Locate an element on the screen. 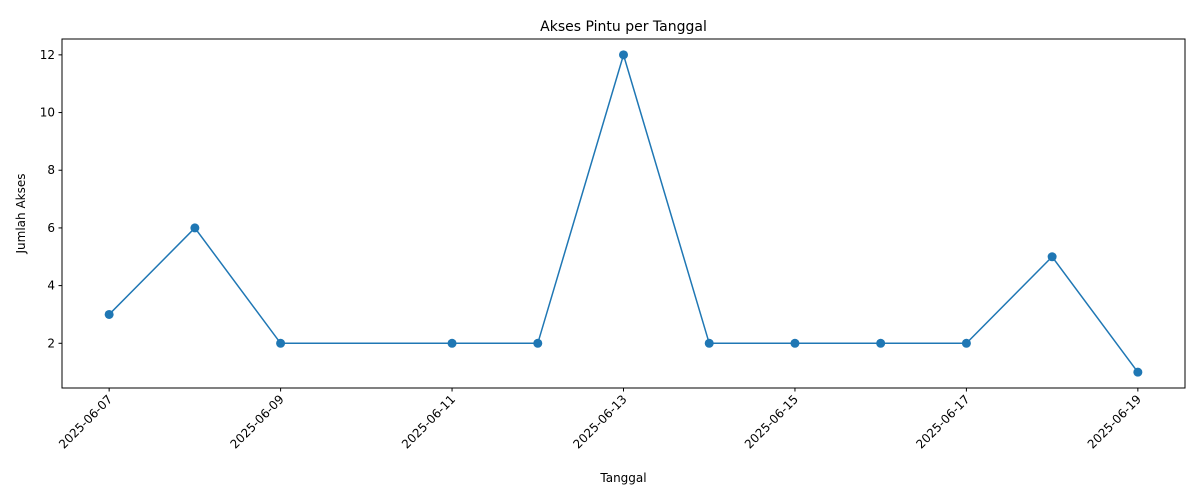  y-tick-label: 2 is located at coordinates (51, 343).